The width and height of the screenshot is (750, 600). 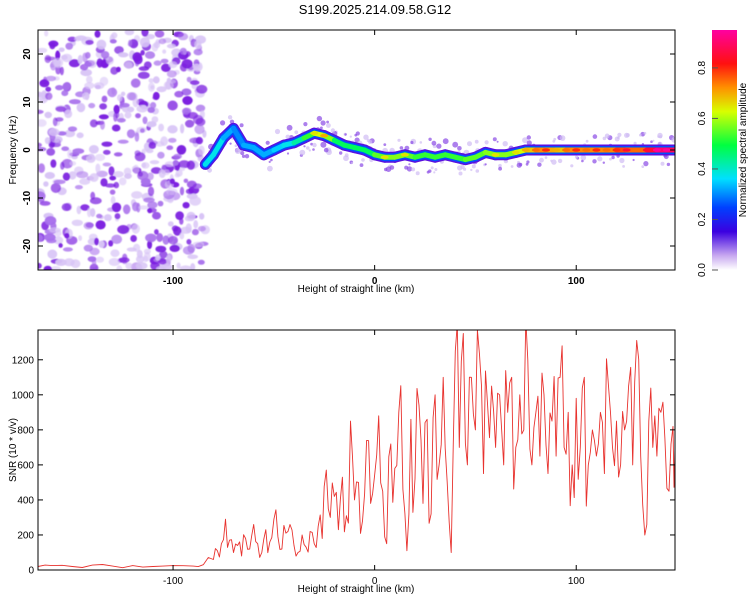 I want to click on colorbar-tick-label: 0.8, so click(x=702, y=68).